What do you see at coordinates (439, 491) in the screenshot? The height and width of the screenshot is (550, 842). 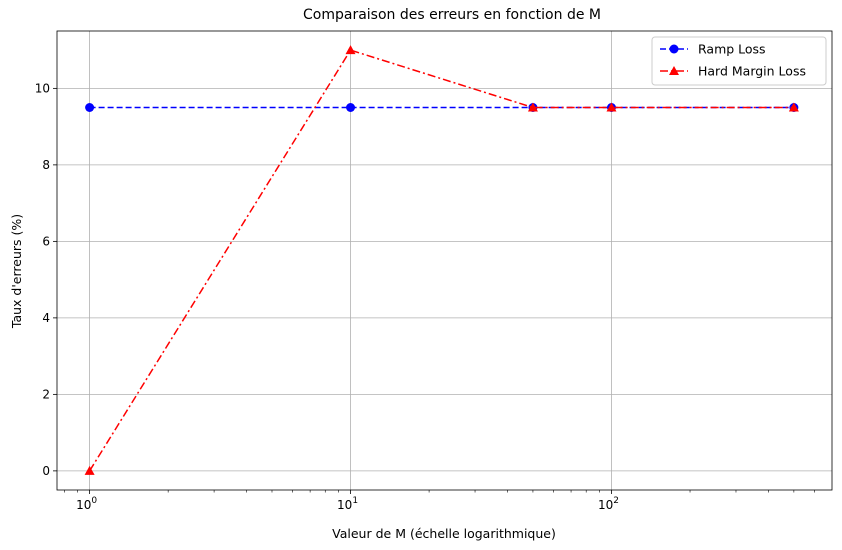 I see `x-minor-ticks` at bounding box center [439, 491].